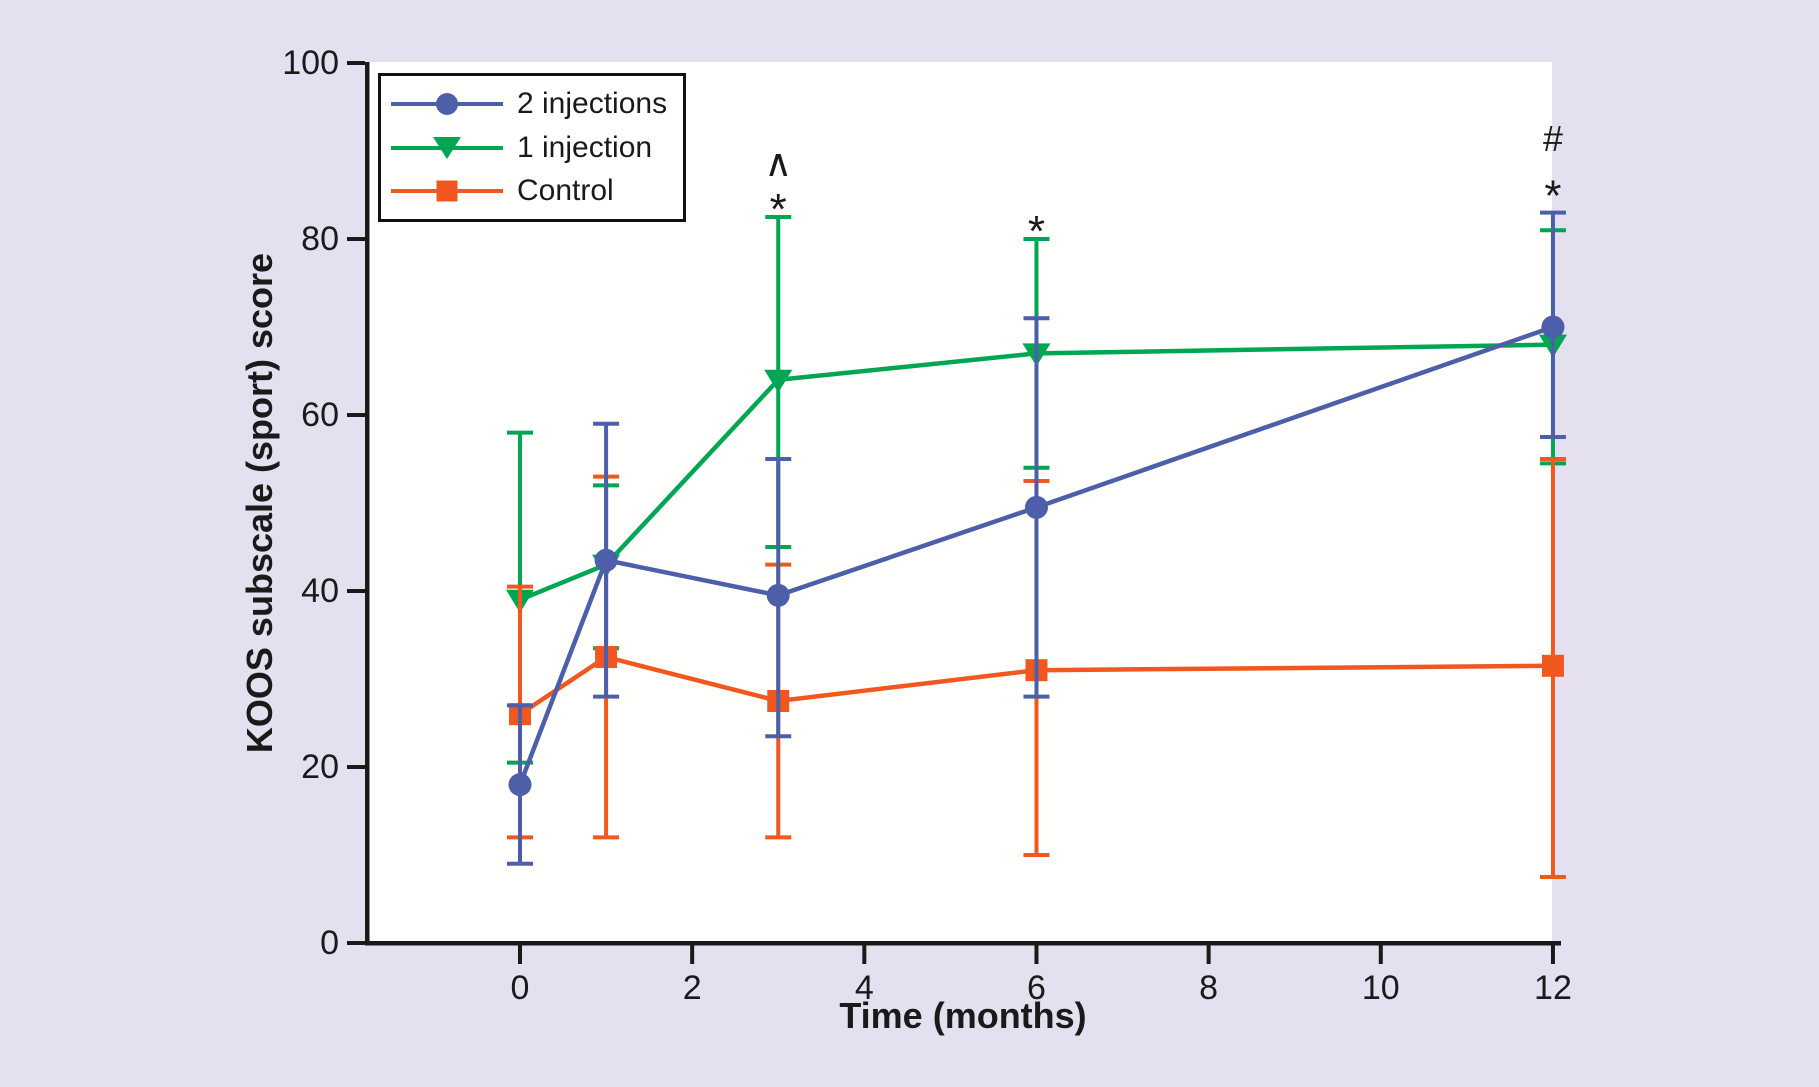  What do you see at coordinates (520, 988) in the screenshot?
I see `x-tick-label: 0` at bounding box center [520, 988].